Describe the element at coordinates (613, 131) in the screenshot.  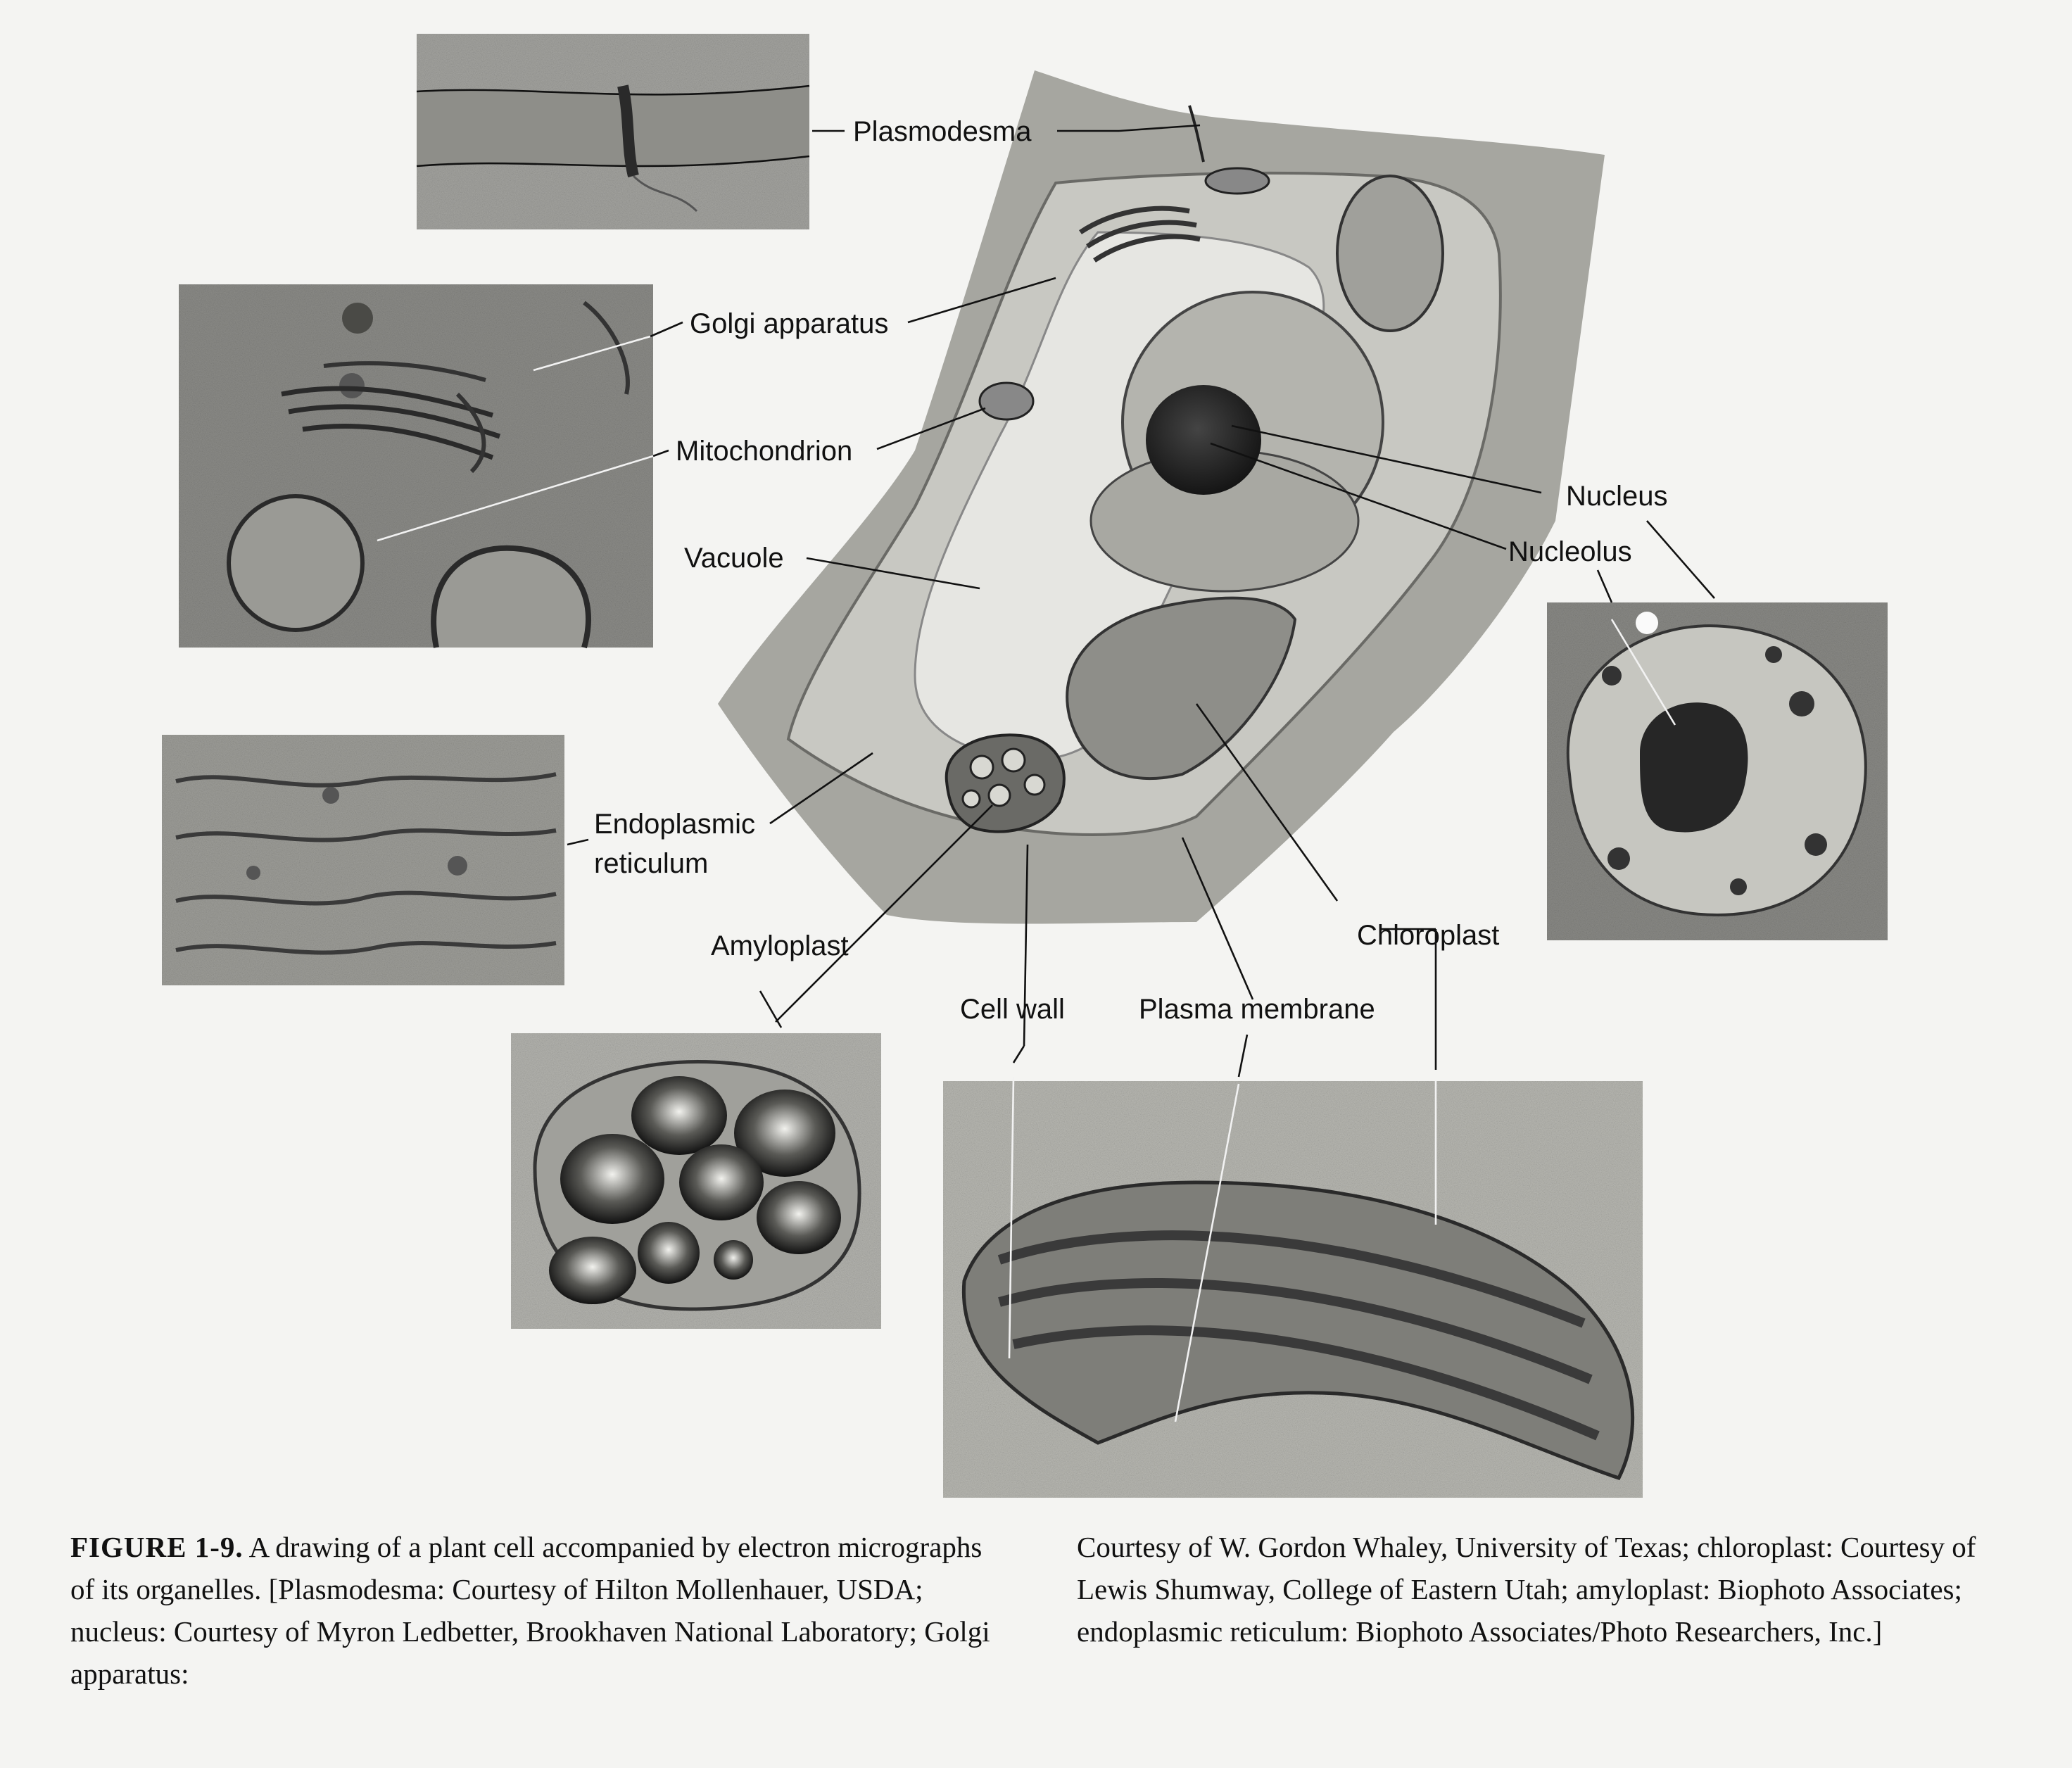
I see `plasmodesma-micrograph` at that location.